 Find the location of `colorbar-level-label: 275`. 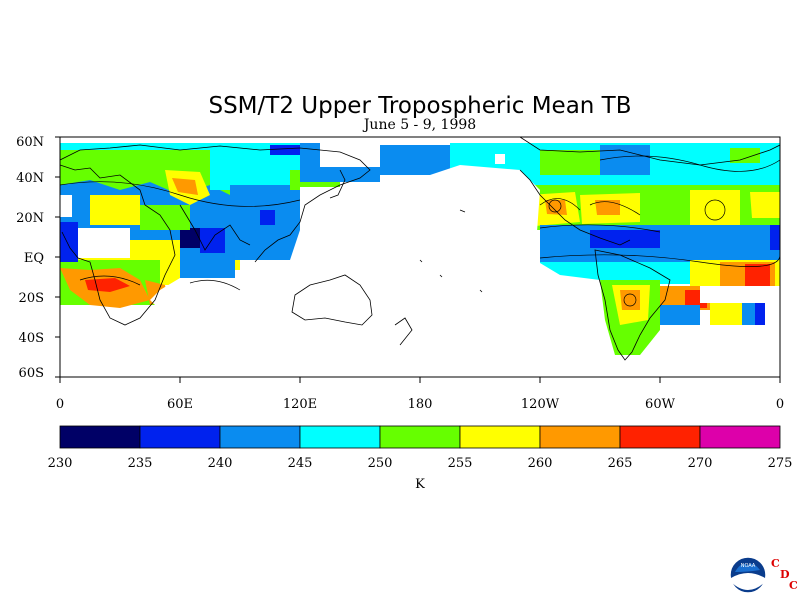

colorbar-level-label: 275 is located at coordinates (780, 463).